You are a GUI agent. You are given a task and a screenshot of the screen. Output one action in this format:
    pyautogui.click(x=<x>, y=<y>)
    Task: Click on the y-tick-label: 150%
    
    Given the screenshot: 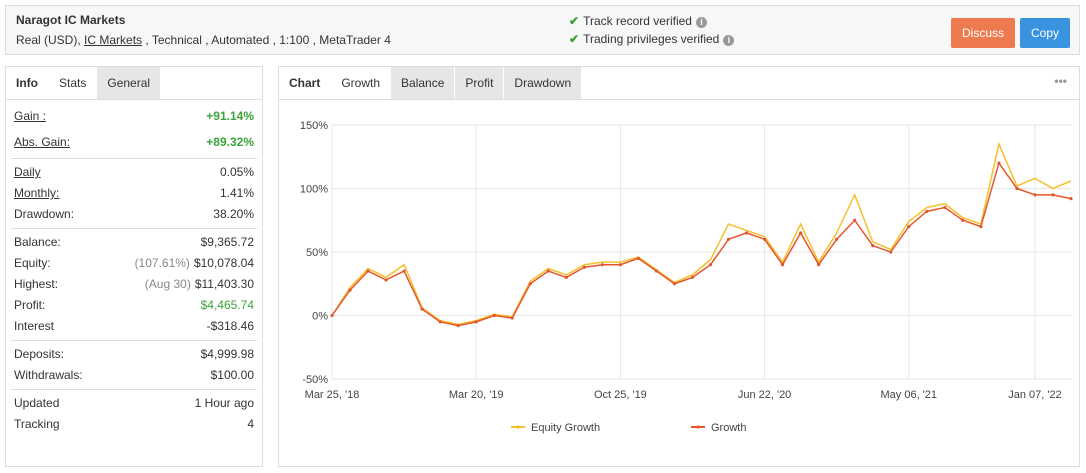 What is the action you would take?
    pyautogui.click(x=314, y=126)
    